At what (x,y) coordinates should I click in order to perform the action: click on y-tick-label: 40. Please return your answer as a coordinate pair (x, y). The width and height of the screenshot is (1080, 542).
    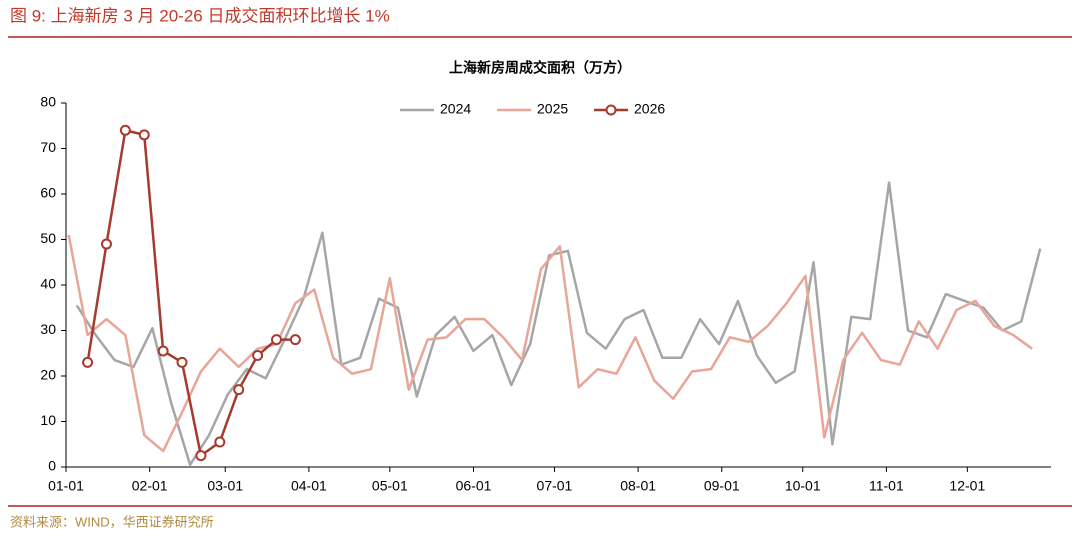
    Looking at the image, I should click on (48, 284).